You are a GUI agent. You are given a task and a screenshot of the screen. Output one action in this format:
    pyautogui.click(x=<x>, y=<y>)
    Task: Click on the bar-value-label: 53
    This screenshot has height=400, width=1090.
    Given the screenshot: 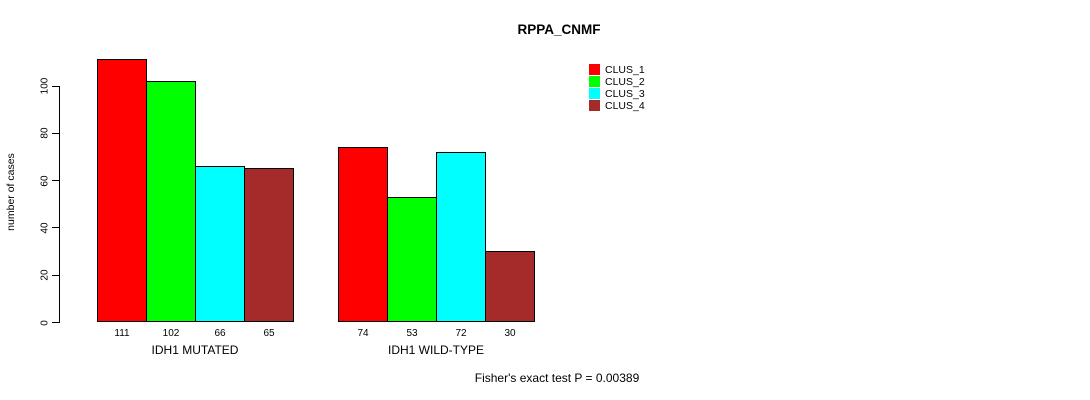 What is the action you would take?
    pyautogui.click(x=412, y=333)
    